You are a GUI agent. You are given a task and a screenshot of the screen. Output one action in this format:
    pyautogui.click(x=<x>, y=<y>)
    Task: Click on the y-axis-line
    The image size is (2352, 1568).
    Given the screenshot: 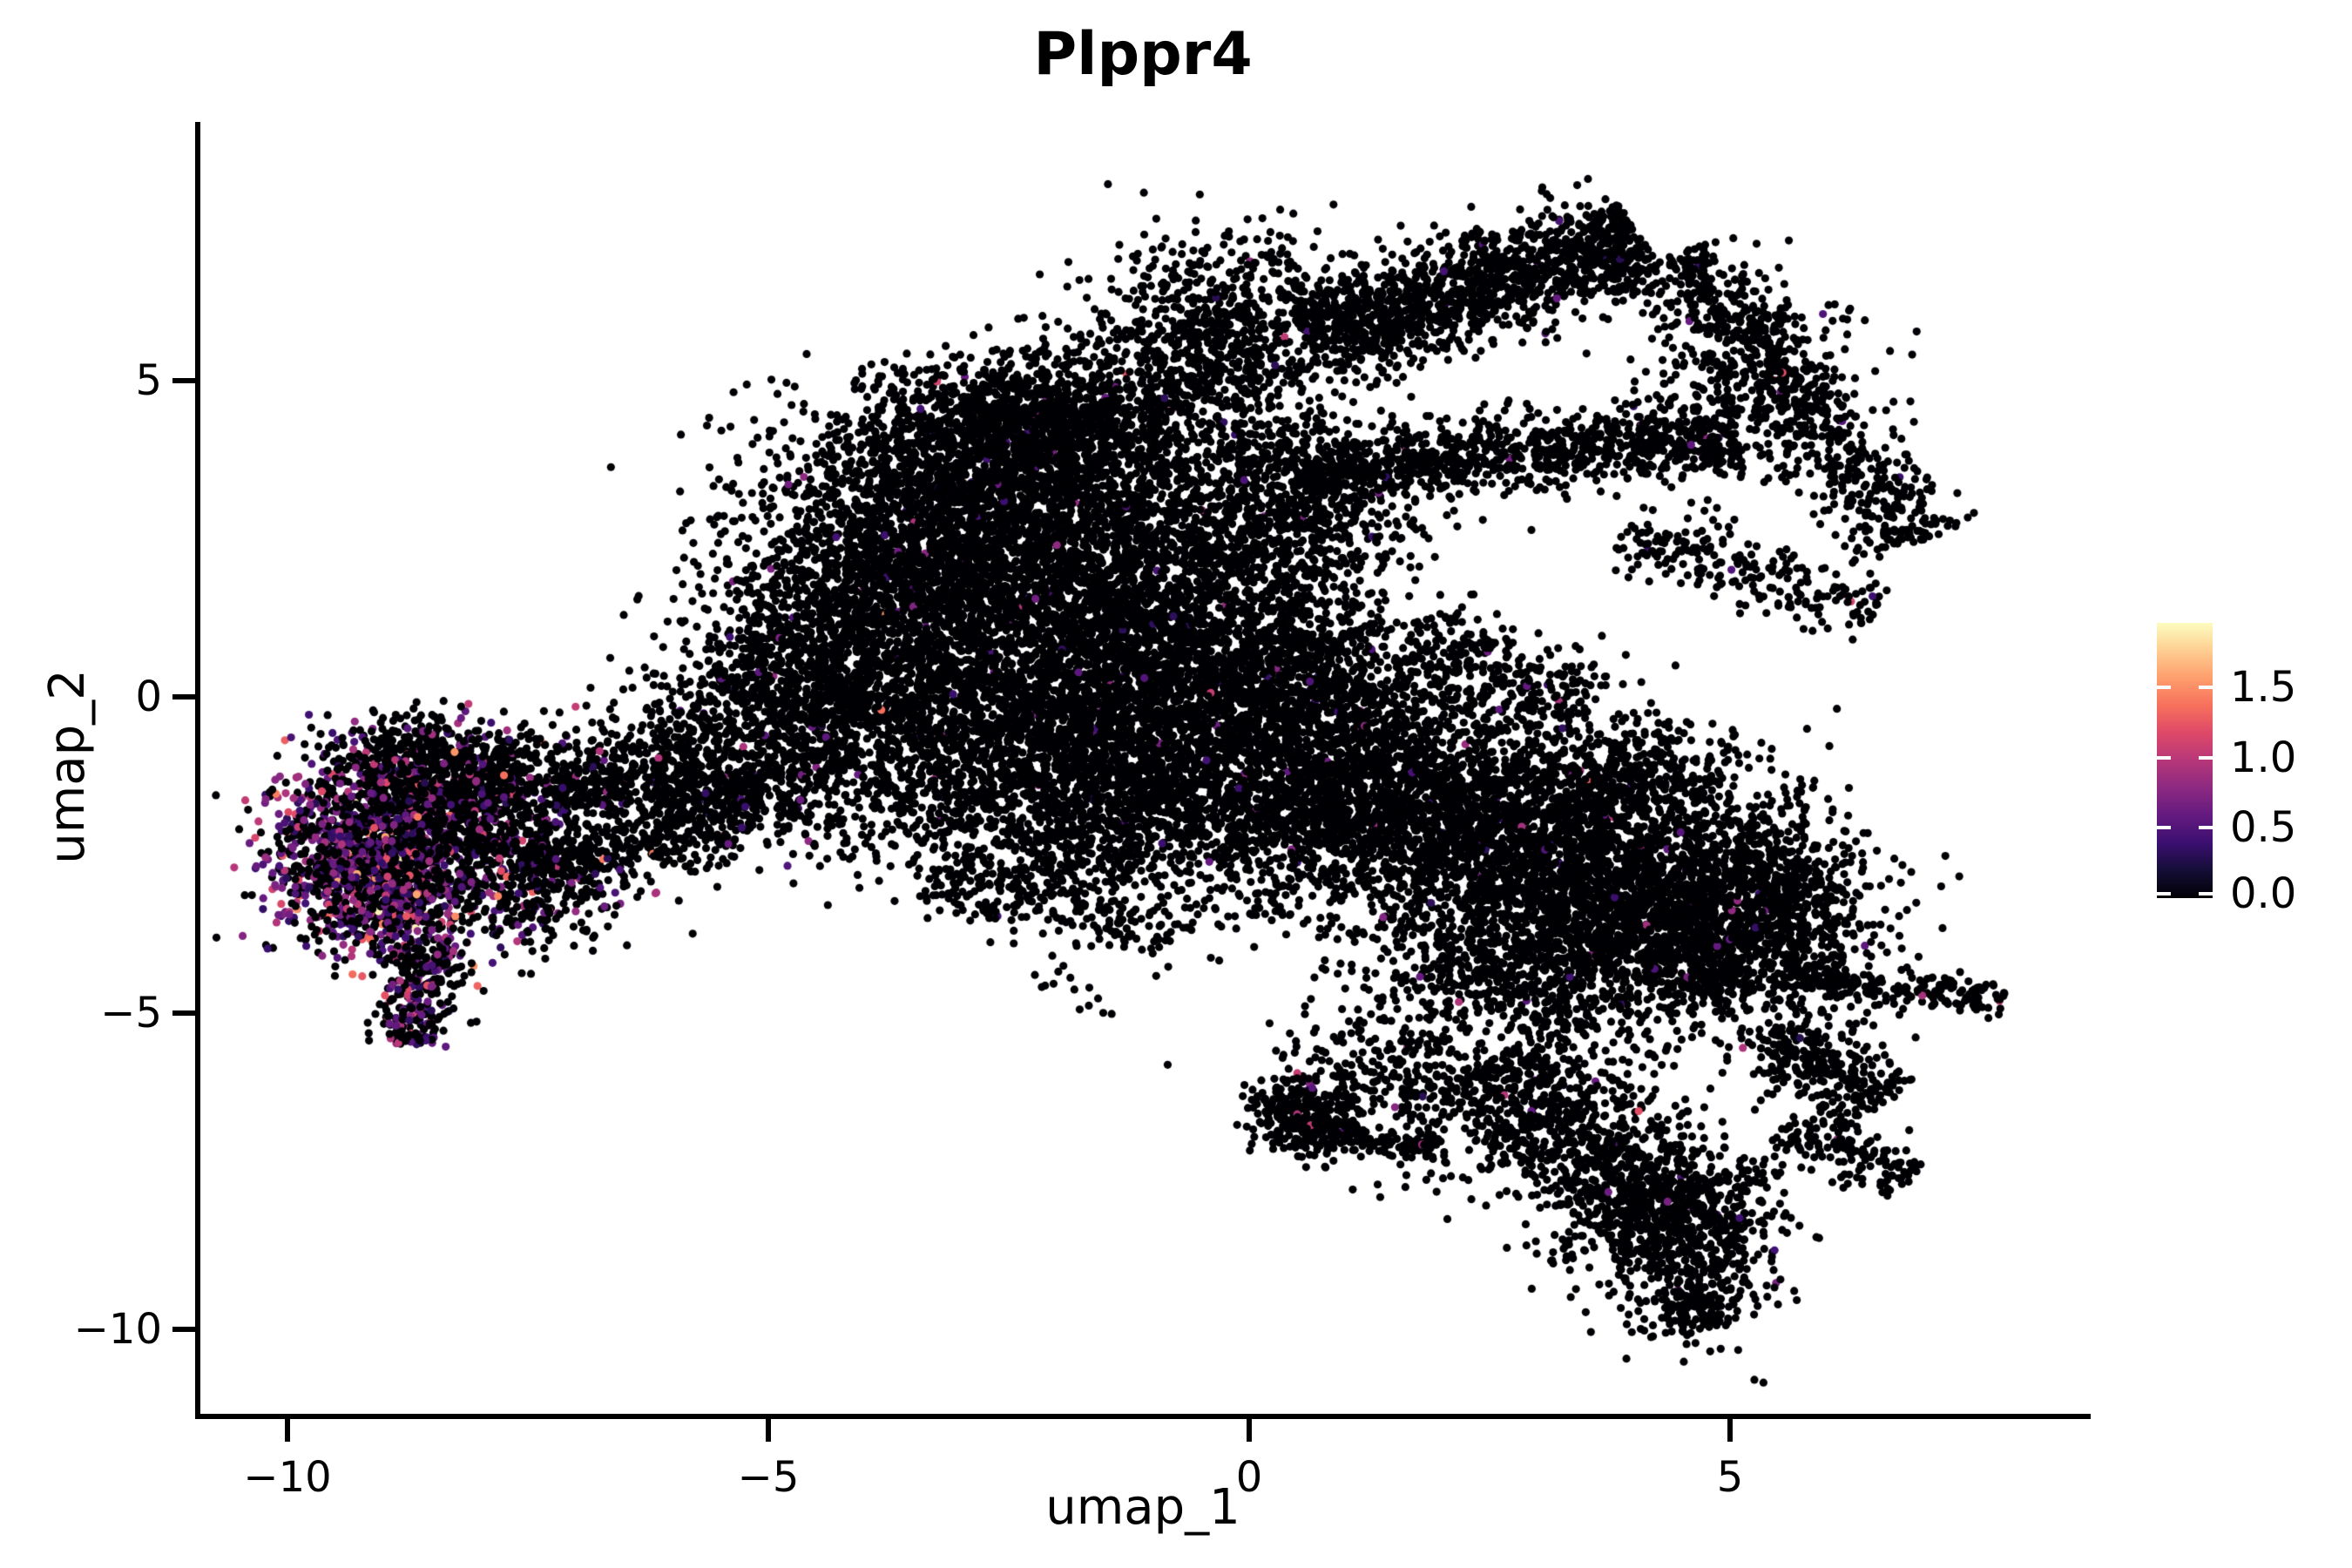 What is the action you would take?
    pyautogui.click(x=198, y=770)
    